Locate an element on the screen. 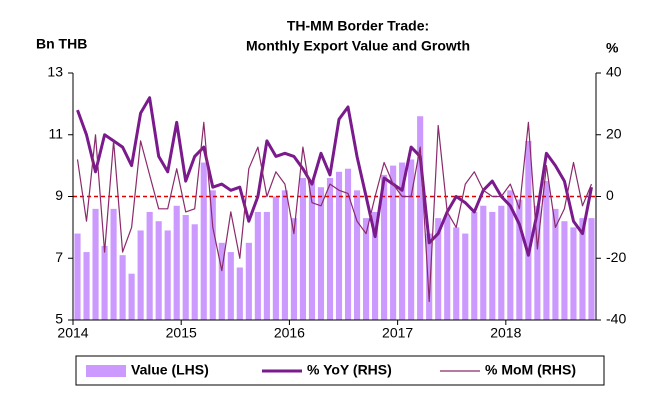  y-tick-label: 7 is located at coordinates (59, 257).